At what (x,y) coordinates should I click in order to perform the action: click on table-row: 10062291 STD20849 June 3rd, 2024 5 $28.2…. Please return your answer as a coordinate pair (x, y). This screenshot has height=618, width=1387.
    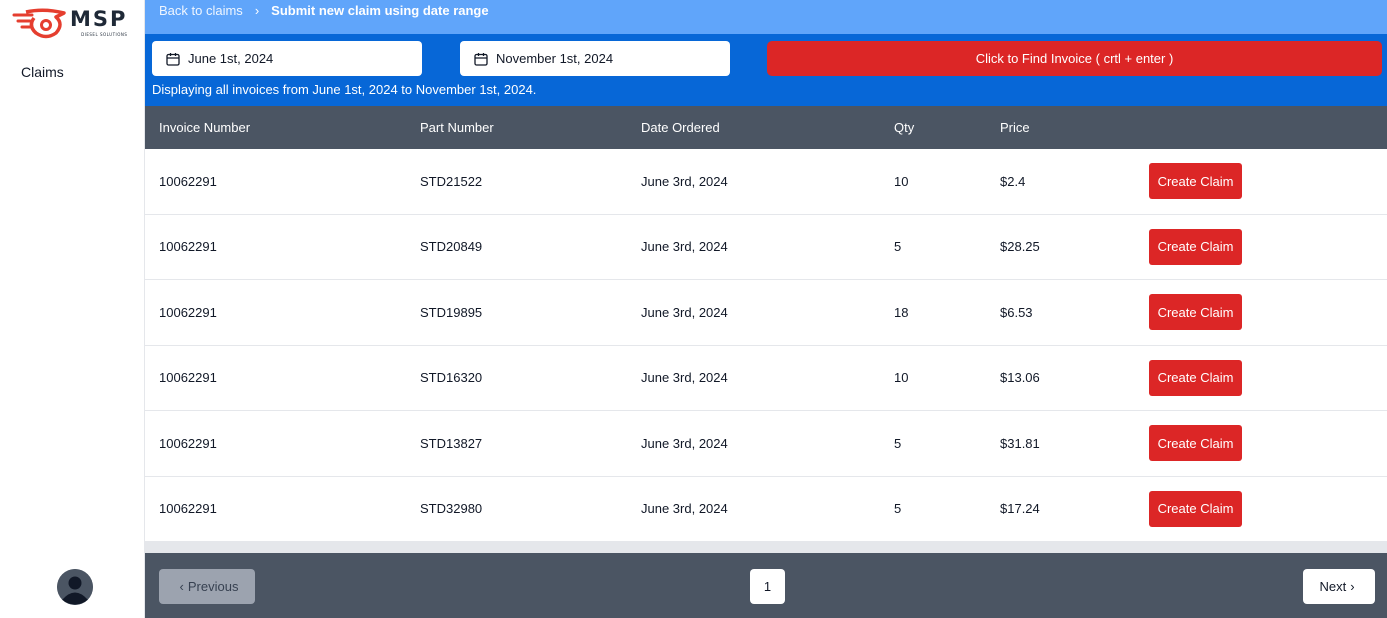
    Looking at the image, I should click on (766, 247).